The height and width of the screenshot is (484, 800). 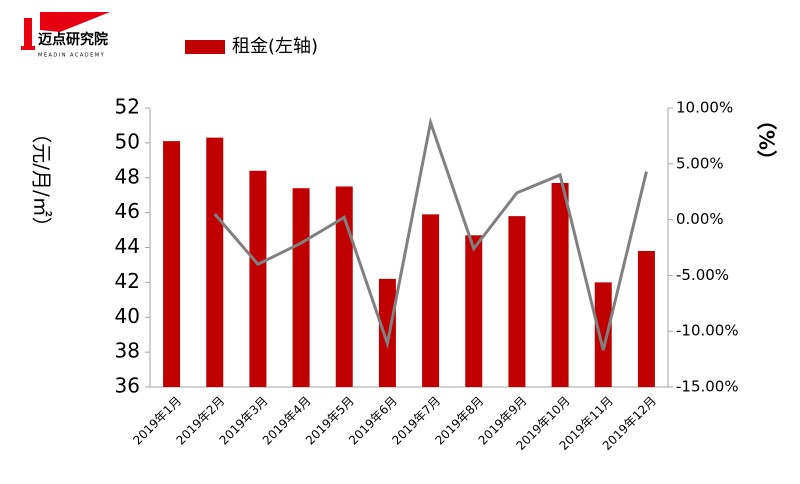 What do you see at coordinates (127, 107) in the screenshot?
I see `y-tick-label: 52` at bounding box center [127, 107].